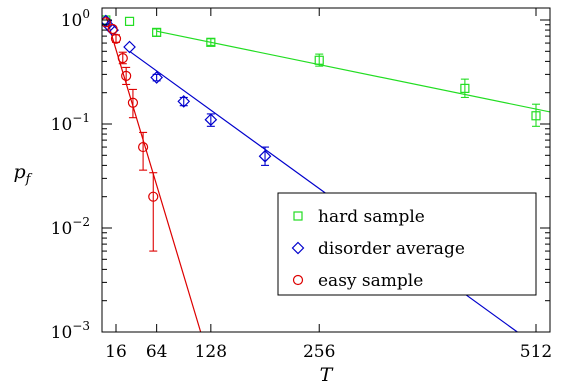  What do you see at coordinates (211, 352) in the screenshot?
I see `x-tick-label: 128` at bounding box center [211, 352].